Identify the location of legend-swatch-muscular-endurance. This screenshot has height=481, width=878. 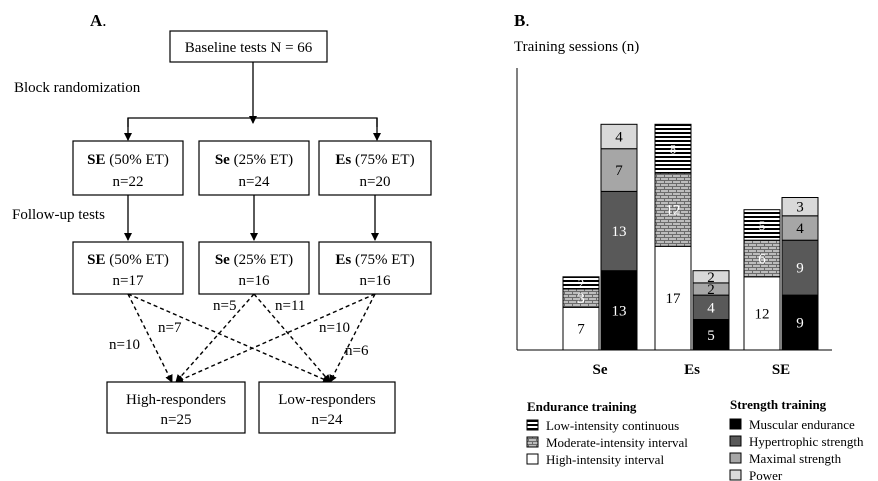
(735, 424).